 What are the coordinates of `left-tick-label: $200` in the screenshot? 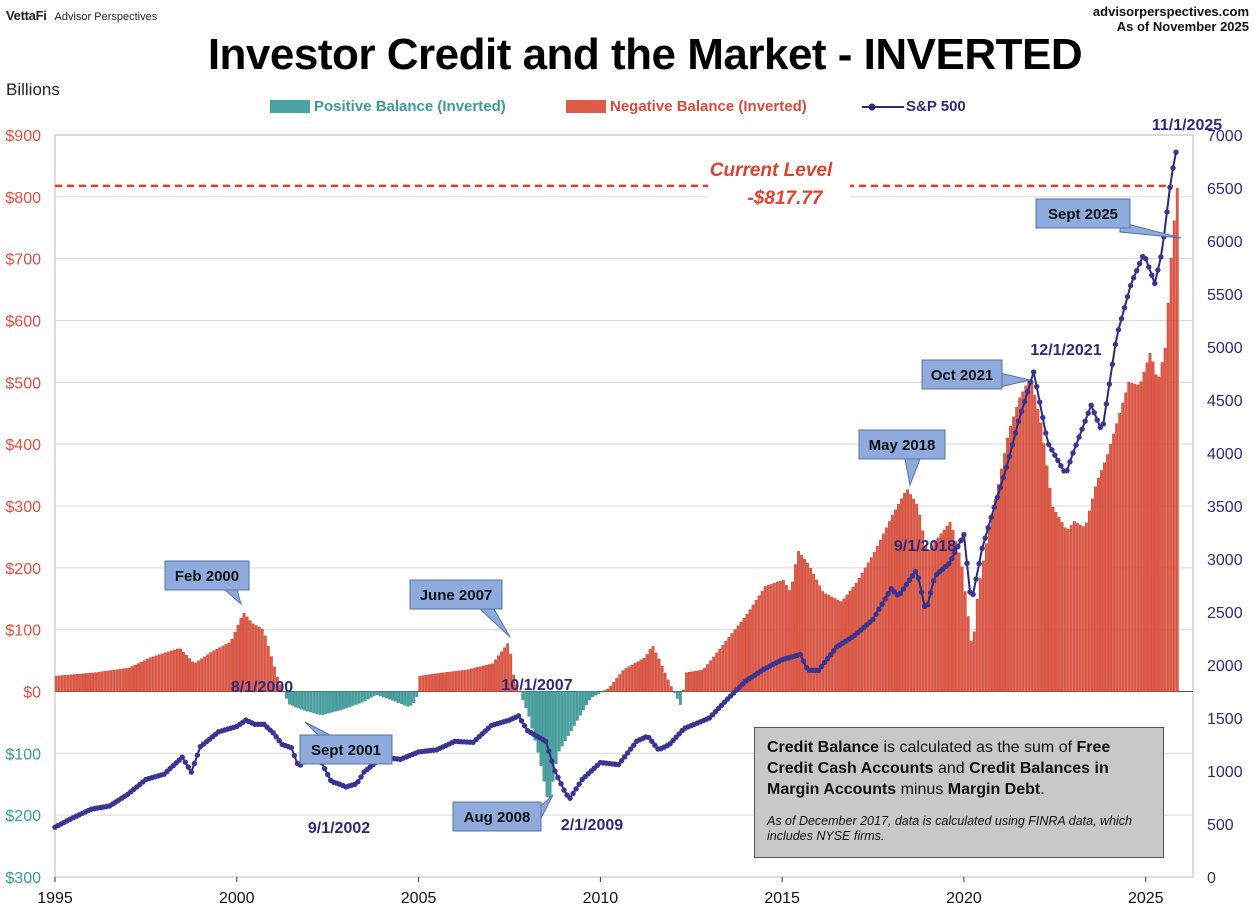 It's located at (23, 816).